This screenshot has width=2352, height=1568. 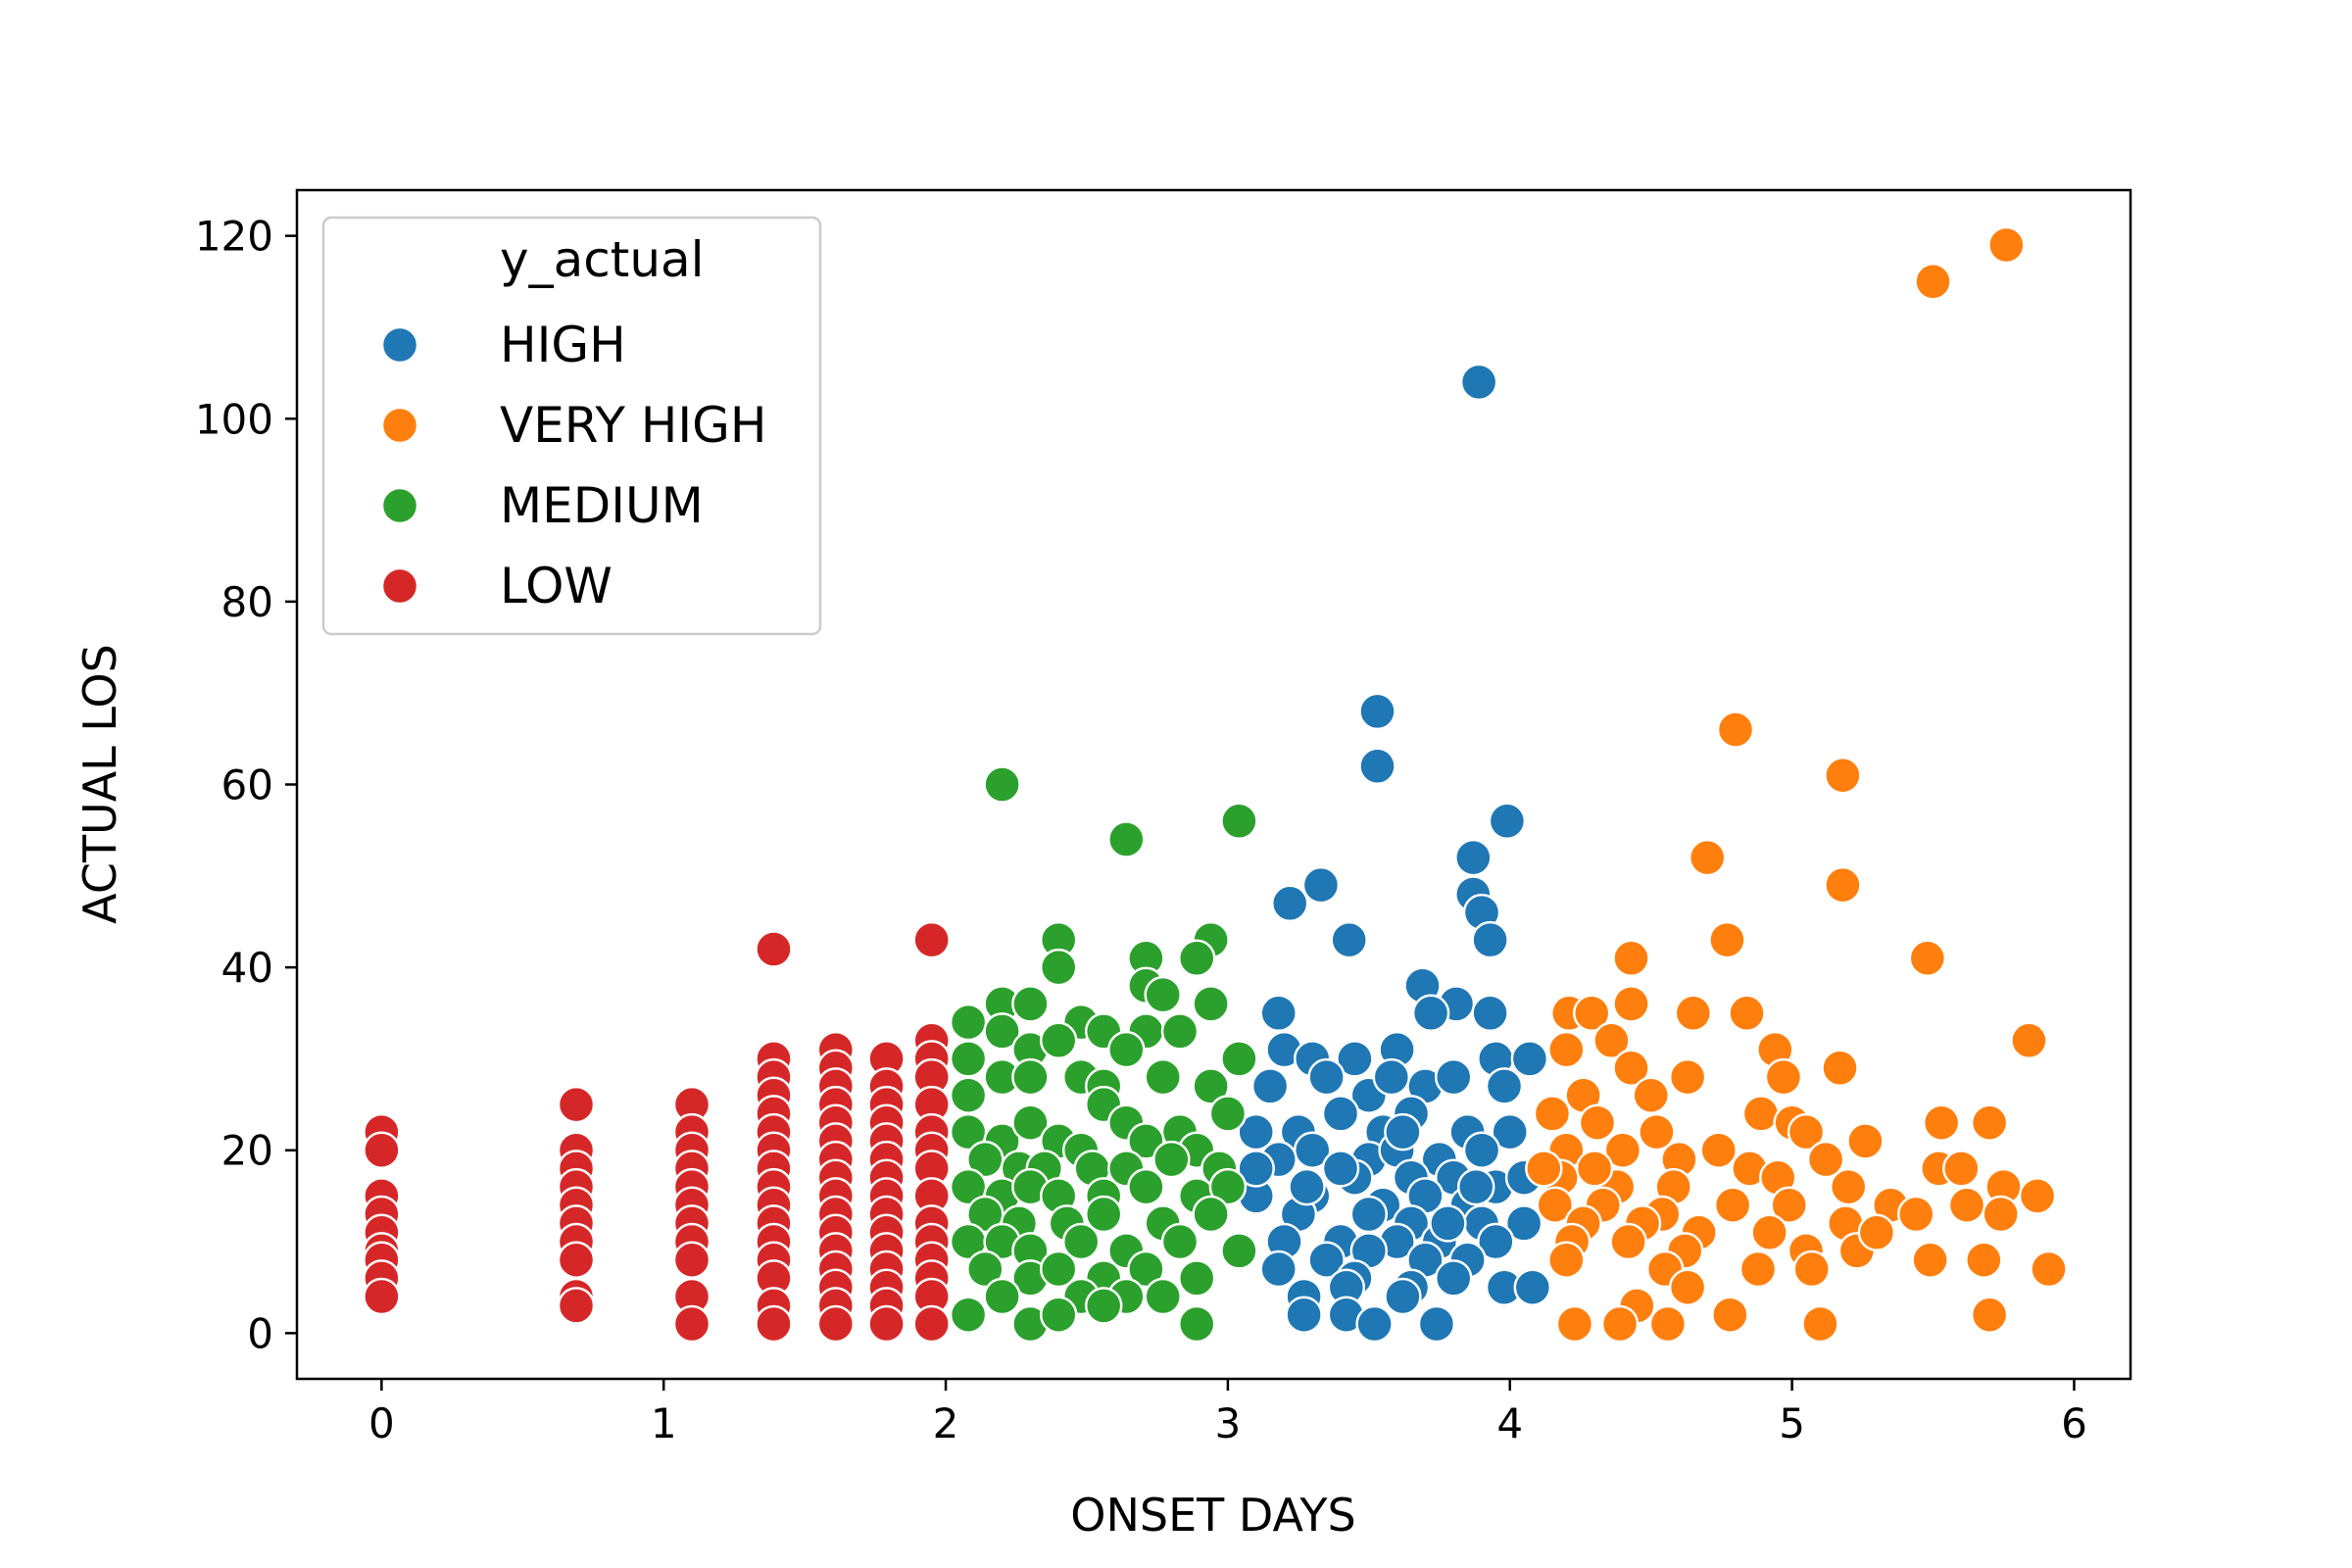 I want to click on y-tick-label: 120, so click(x=234, y=237).